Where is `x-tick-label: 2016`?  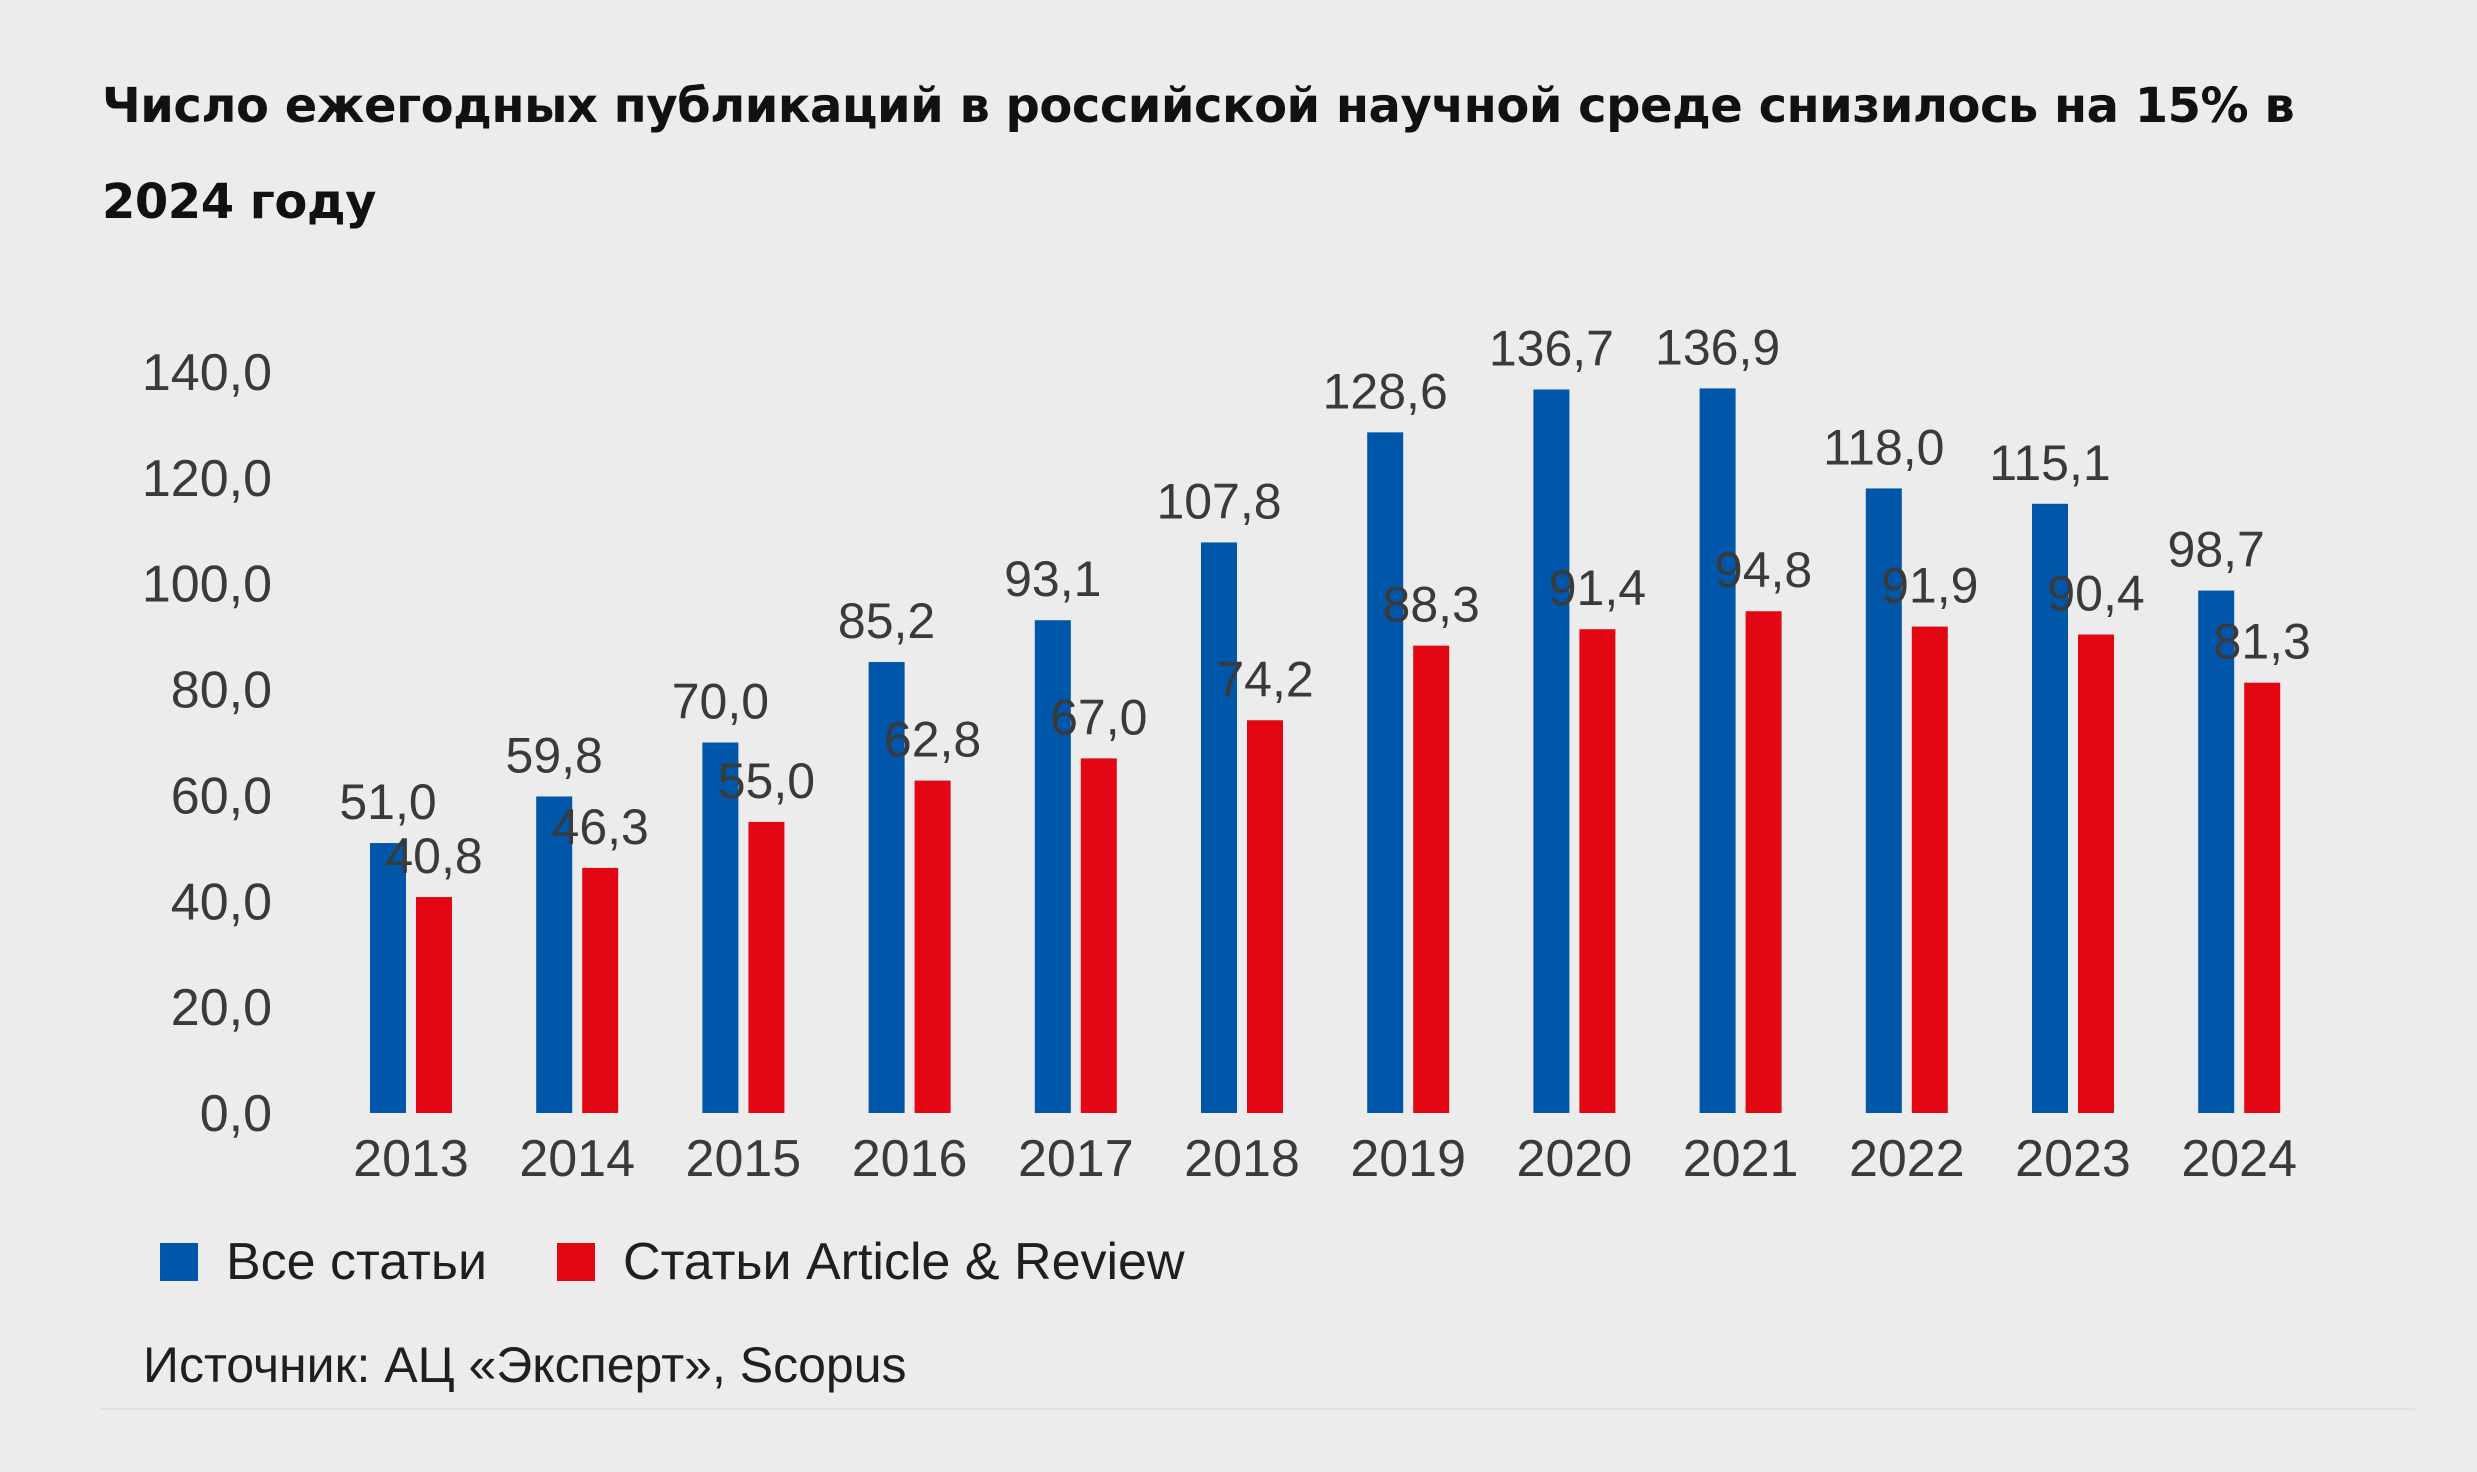 x-tick-label: 2016 is located at coordinates (910, 1159).